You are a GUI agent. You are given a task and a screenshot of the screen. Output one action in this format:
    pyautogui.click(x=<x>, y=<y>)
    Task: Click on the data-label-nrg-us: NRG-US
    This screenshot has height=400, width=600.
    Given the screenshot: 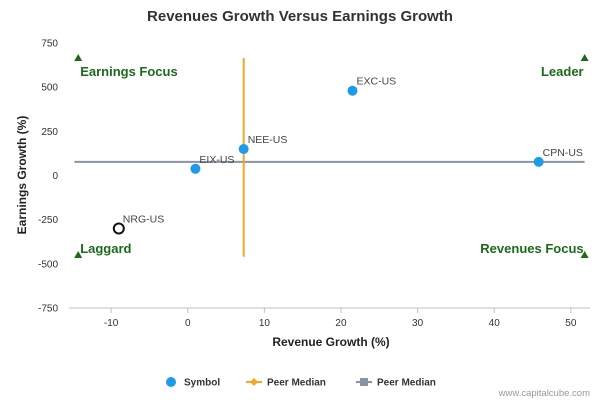 What is the action you would take?
    pyautogui.click(x=143, y=220)
    